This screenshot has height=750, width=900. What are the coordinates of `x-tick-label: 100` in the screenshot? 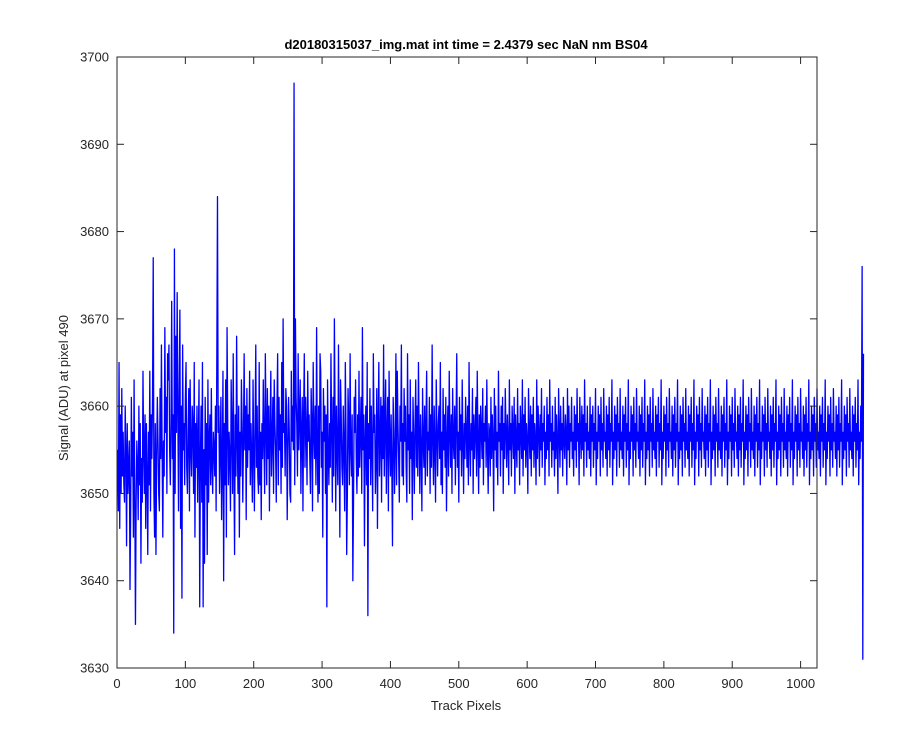 It's located at (186, 683).